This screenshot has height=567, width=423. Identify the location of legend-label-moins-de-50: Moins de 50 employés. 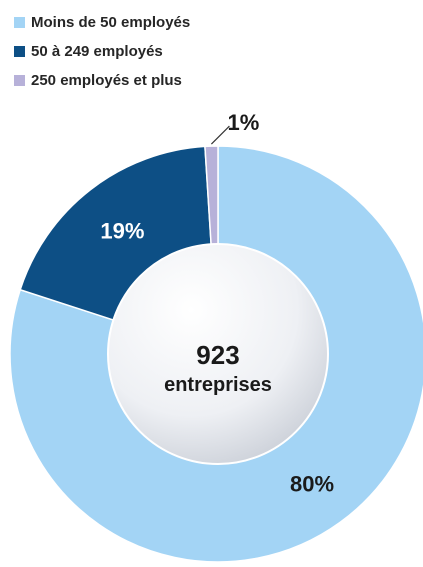
(111, 22).